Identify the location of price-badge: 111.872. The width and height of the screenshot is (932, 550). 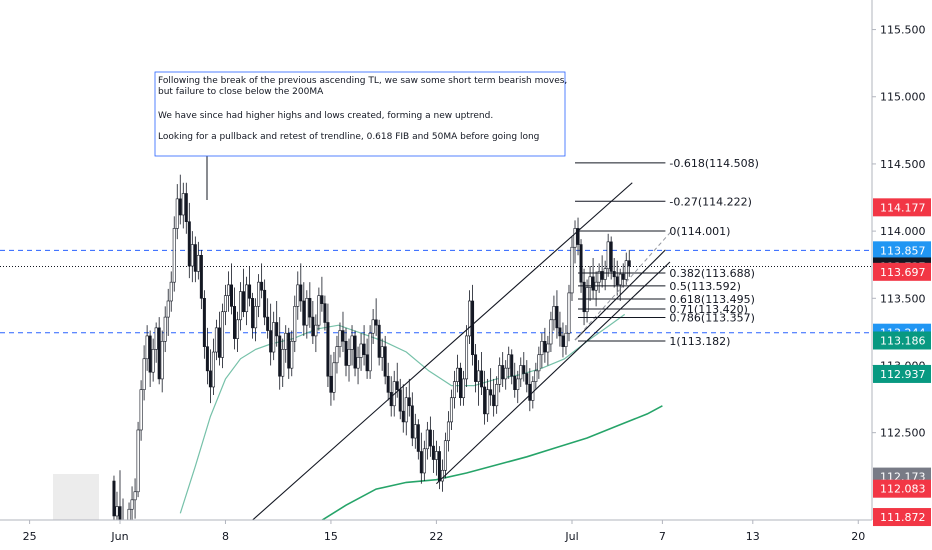
(902, 517).